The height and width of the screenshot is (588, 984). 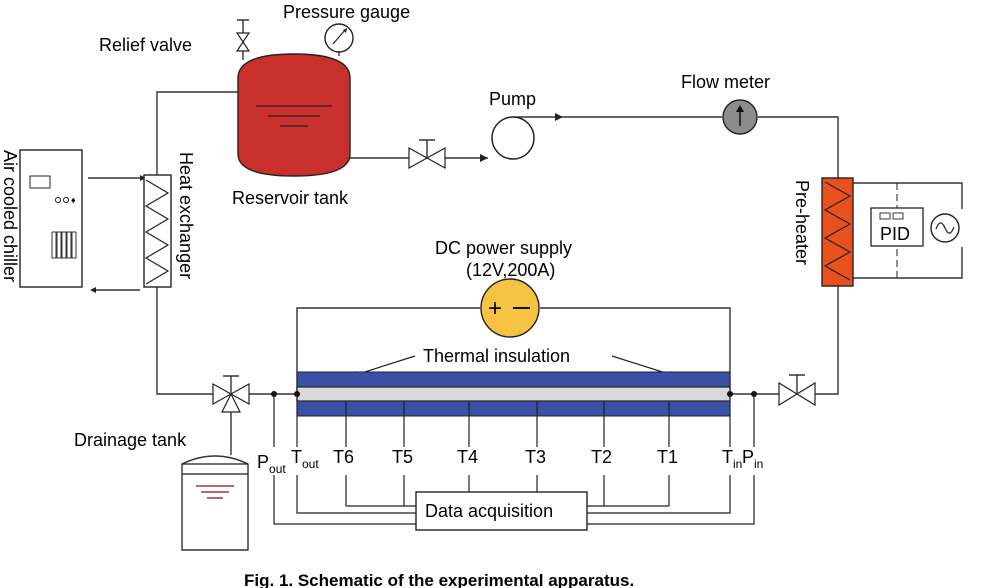 What do you see at coordinates (271, 464) in the screenshot?
I see `sensor-p-out: Pout` at bounding box center [271, 464].